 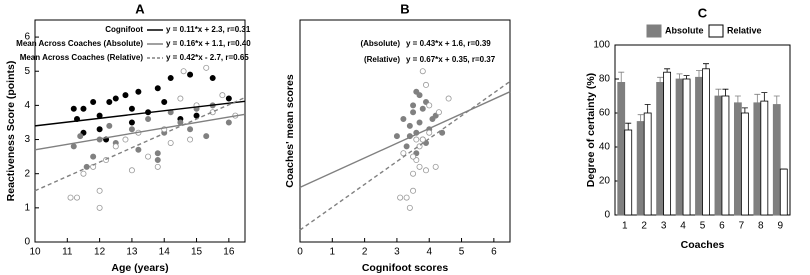 I want to click on y-axis-label: Degree of certainty (%), so click(x=591, y=130).